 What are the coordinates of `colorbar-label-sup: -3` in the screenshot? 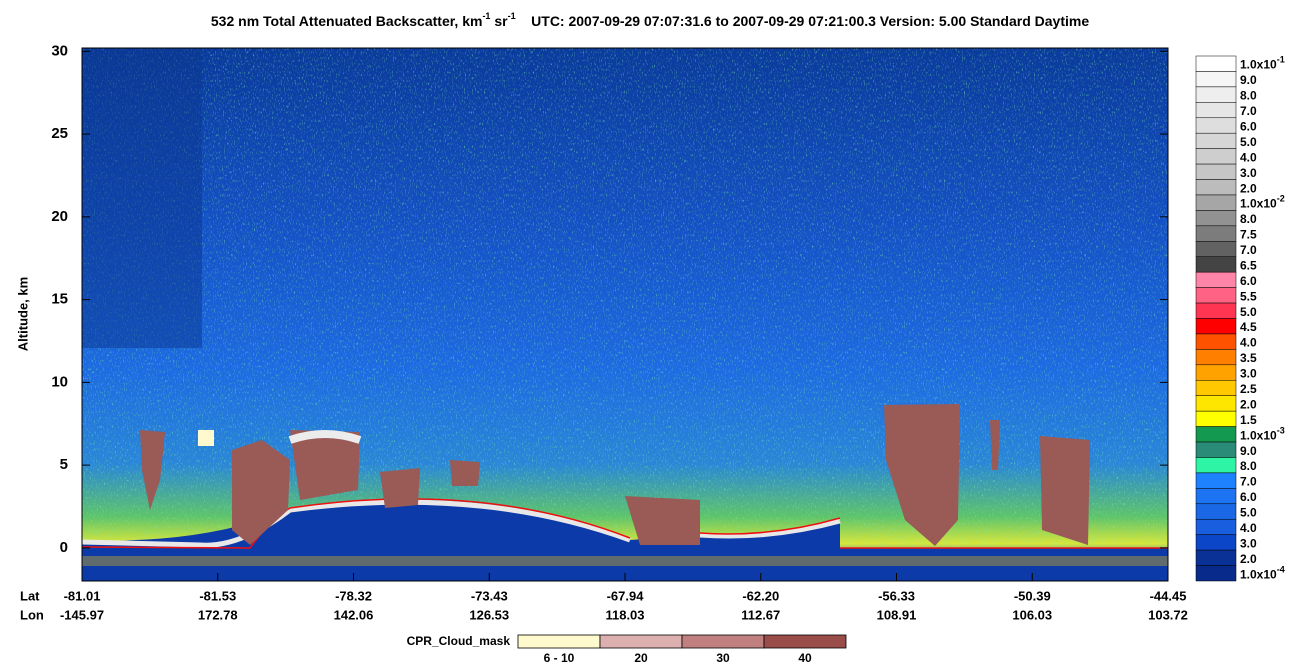 It's located at (1281, 431).